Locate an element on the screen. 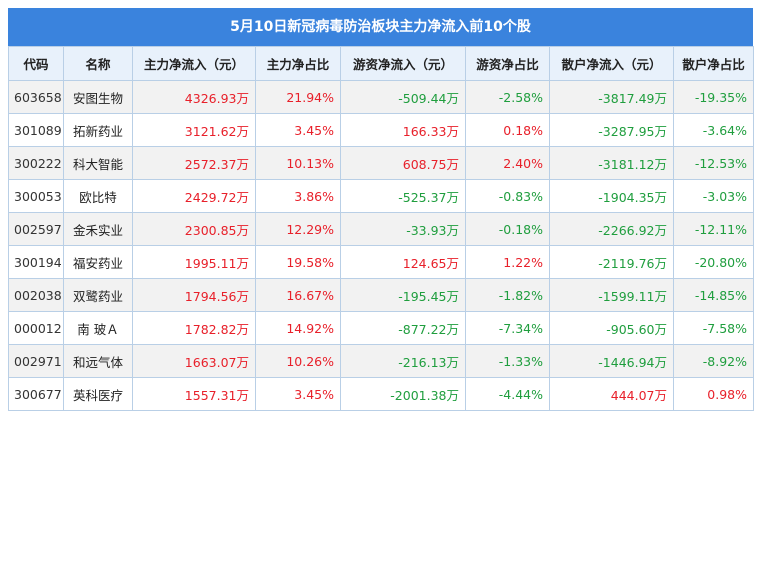 Image resolution: width=757 pixels, height=561 pixels. cell-main-ratio: 21.94% is located at coordinates (298, 97).